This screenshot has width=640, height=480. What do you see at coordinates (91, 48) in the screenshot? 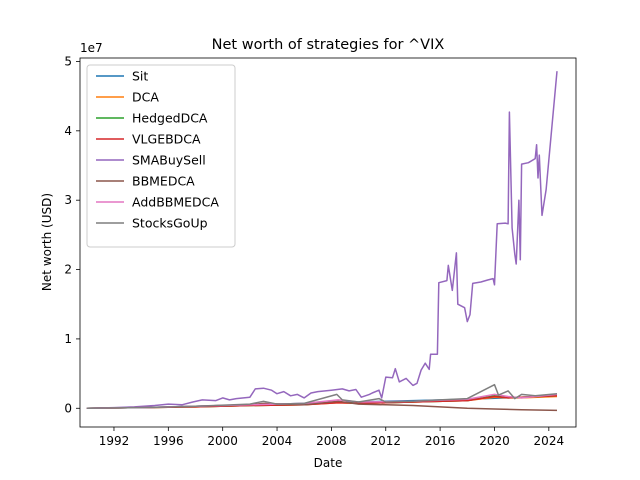
I see `y-offset-label: 1e7` at bounding box center [91, 48].